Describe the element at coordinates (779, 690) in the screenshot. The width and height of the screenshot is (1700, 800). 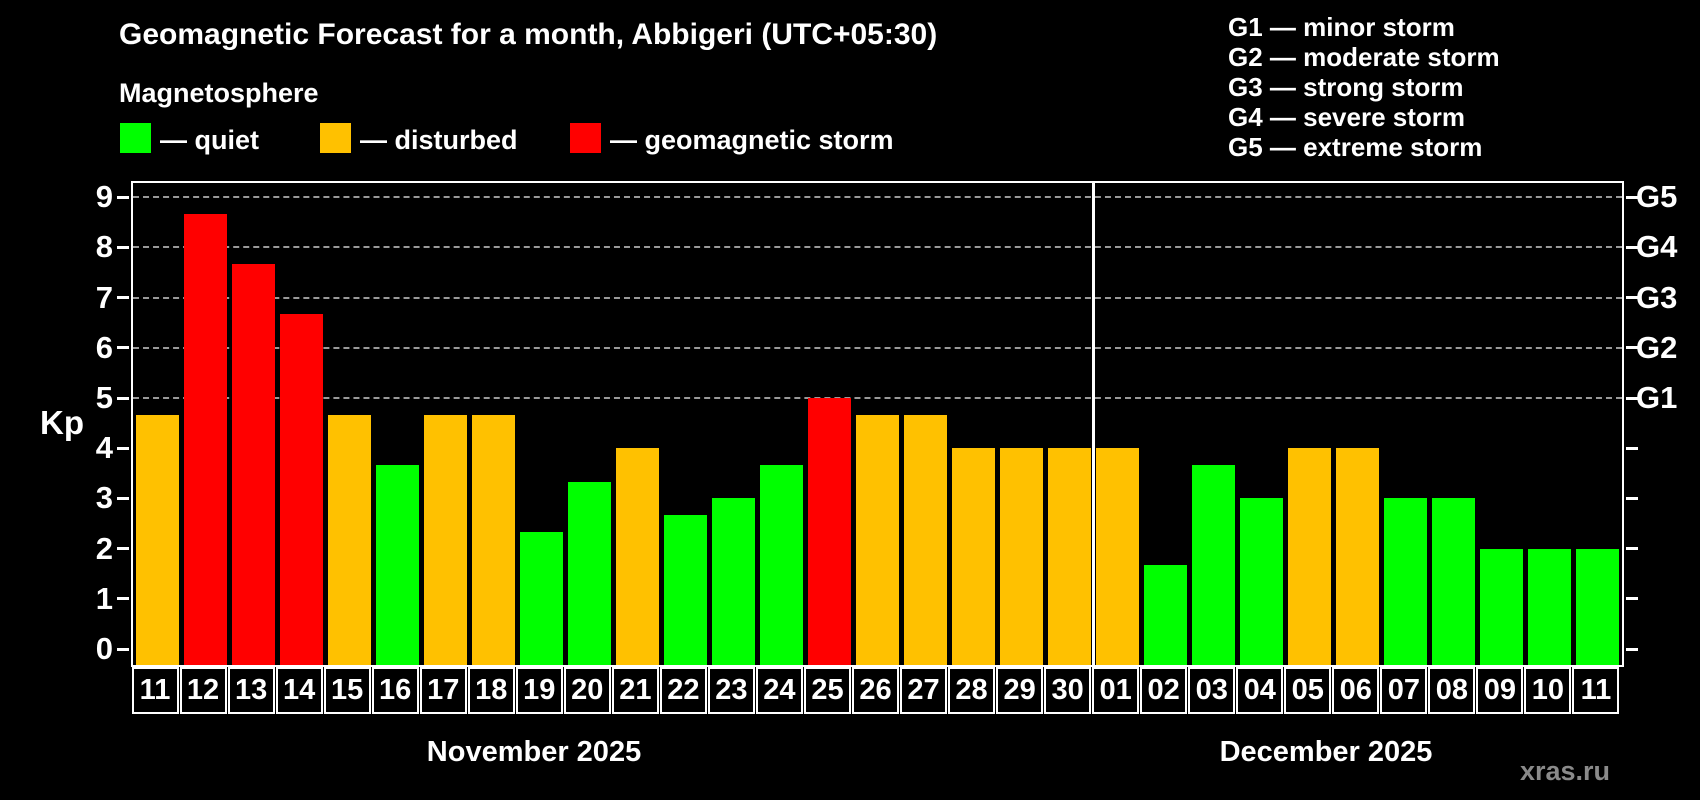
I see `date-box-24: 24` at that location.